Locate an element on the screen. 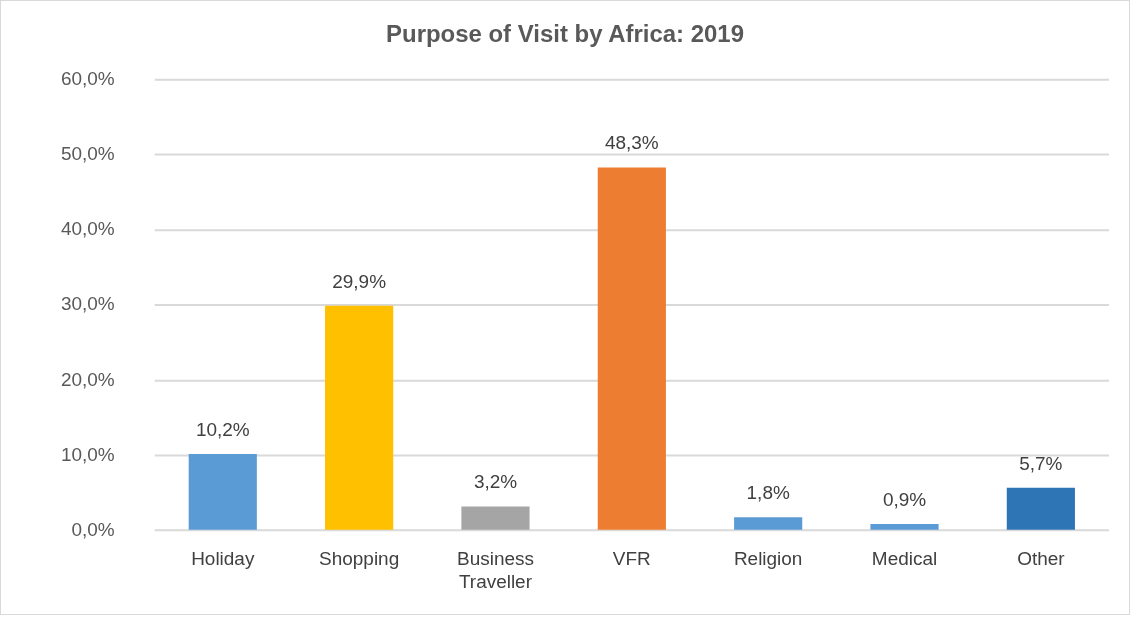 The image size is (1132, 621). chart-title: Purpose of Visit by Africa: 2019 is located at coordinates (565, 33).